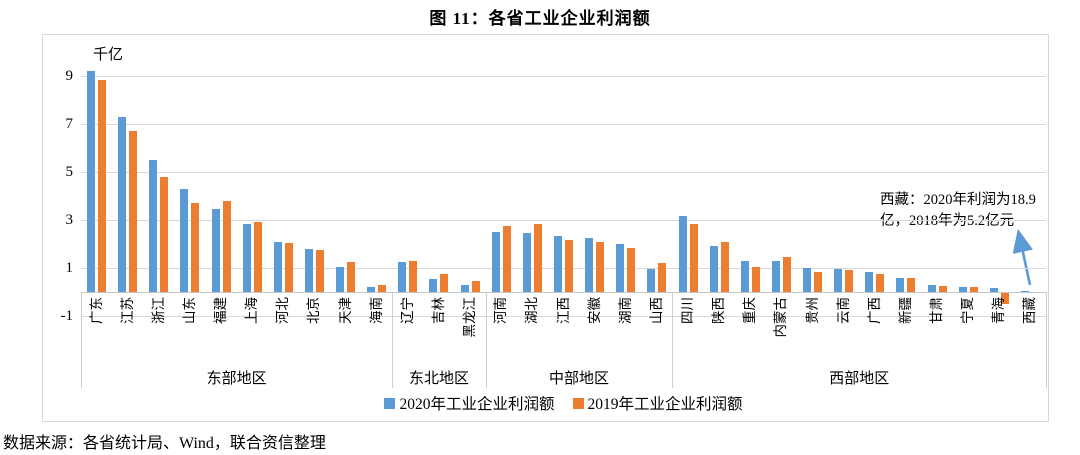  I want to click on region-label: 西部地区, so click(859, 379).